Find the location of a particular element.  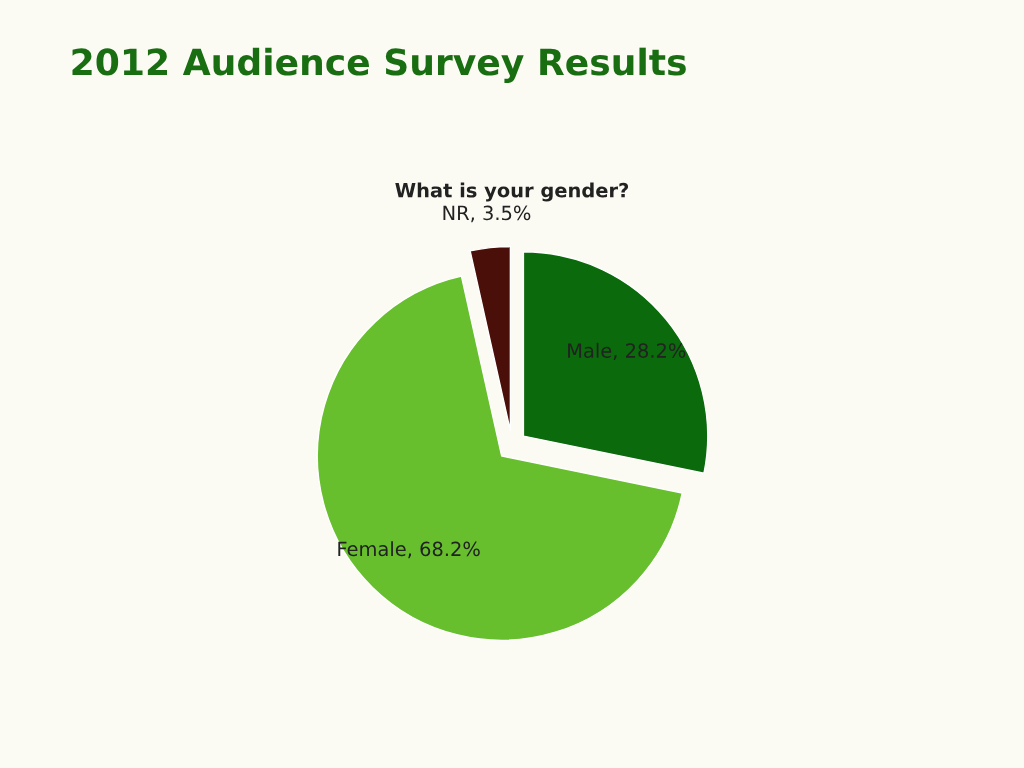

chart-subtitle: What is your gender? is located at coordinates (512, 192).